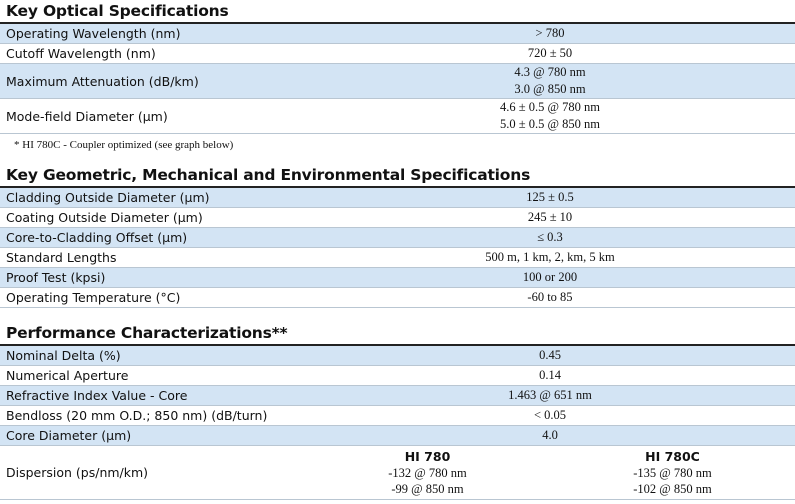 This screenshot has width=795, height=504. What do you see at coordinates (97, 237) in the screenshot?
I see `spec-label: Core-to-Cladding Offset (µm)` at bounding box center [97, 237].